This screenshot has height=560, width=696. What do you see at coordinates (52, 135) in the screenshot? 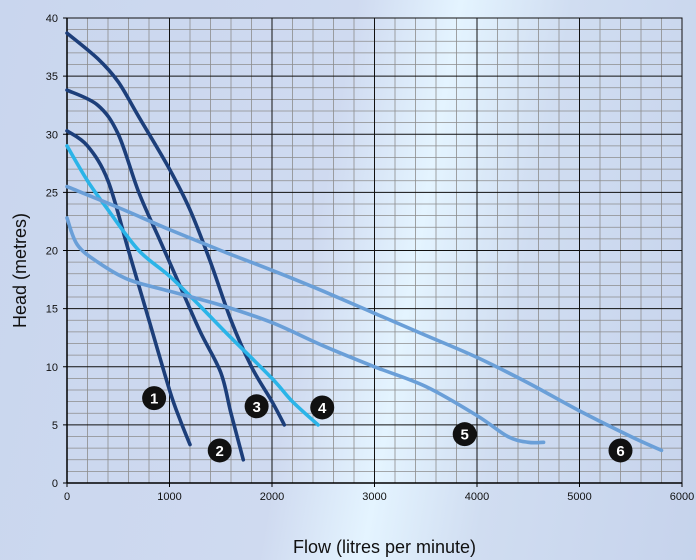
I see `y-tick-label: 30` at bounding box center [52, 135].